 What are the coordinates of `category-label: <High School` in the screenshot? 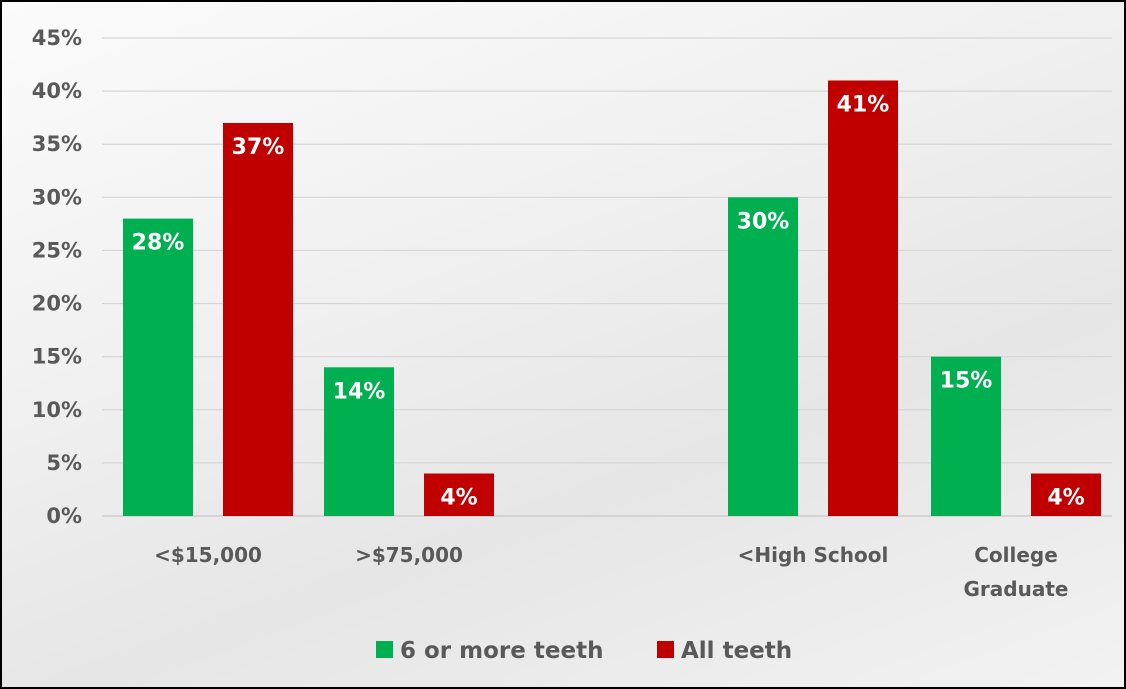 It's located at (813, 555).